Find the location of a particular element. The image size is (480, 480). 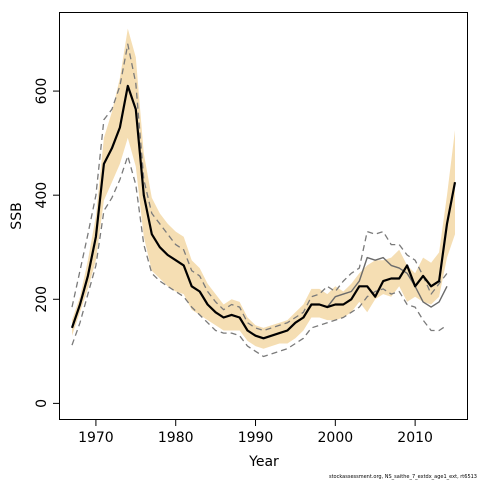

x-tick-label: 2000 is located at coordinates (336, 438).